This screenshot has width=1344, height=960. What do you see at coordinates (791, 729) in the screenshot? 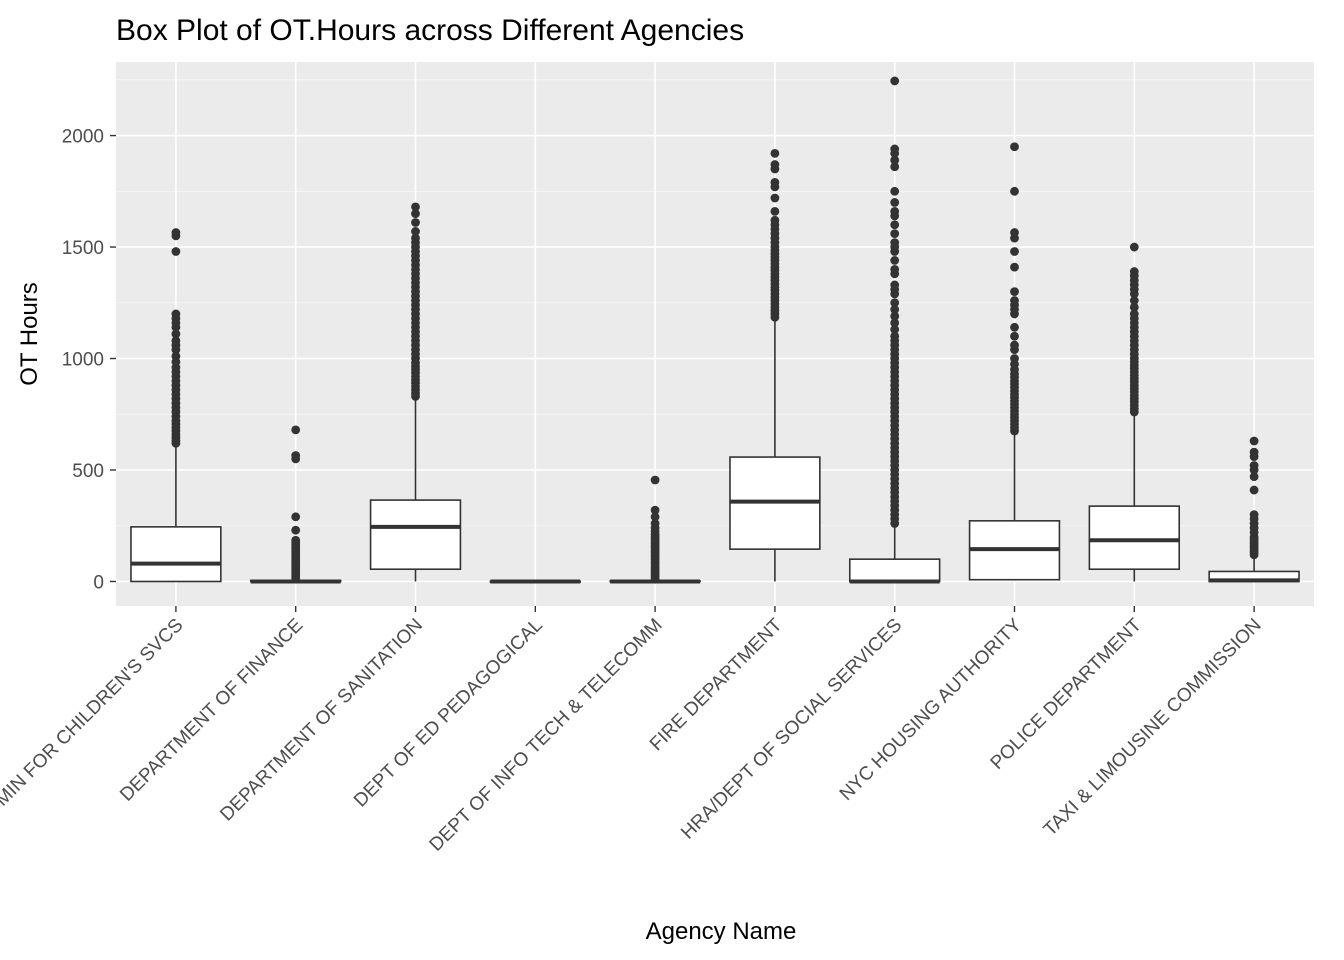
I see `x-tick-label: HRA/DEPT OF SOCIAL SERVICES` at bounding box center [791, 729].